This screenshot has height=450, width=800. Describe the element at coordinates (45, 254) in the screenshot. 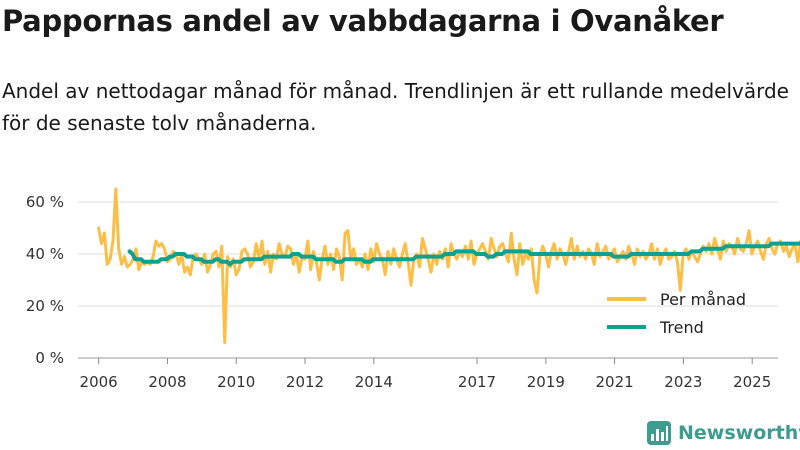

I see `y-tick-label: 40 %` at that location.